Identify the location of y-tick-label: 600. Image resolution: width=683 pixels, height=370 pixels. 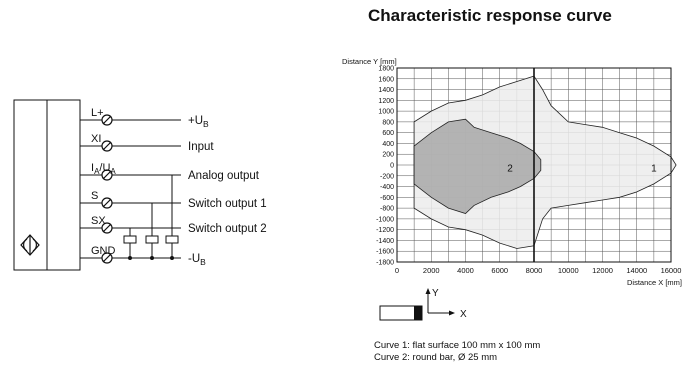
(388, 133).